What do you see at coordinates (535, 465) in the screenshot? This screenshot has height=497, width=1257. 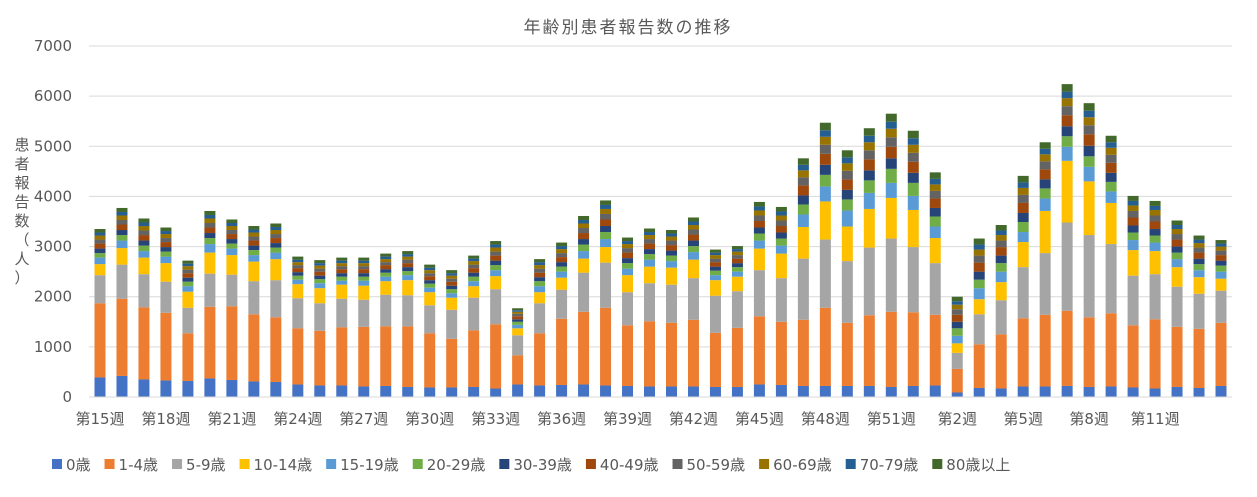 I see `legend-item: 30-39歳` at bounding box center [535, 465].